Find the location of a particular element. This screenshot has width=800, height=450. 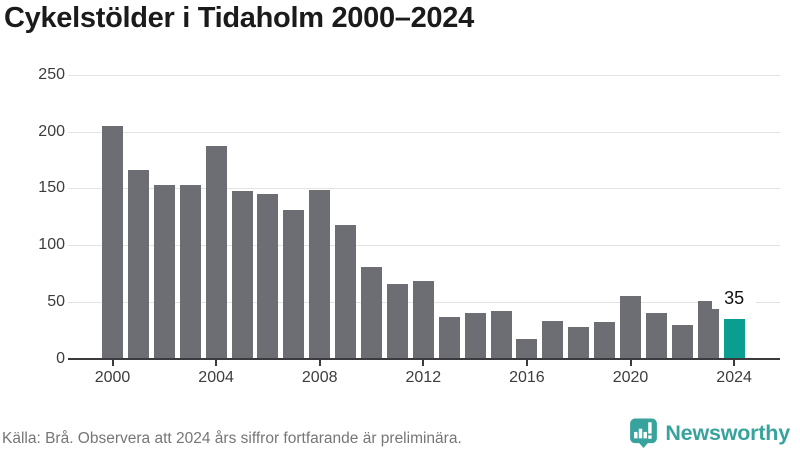

bar-2014 is located at coordinates (475, 336).